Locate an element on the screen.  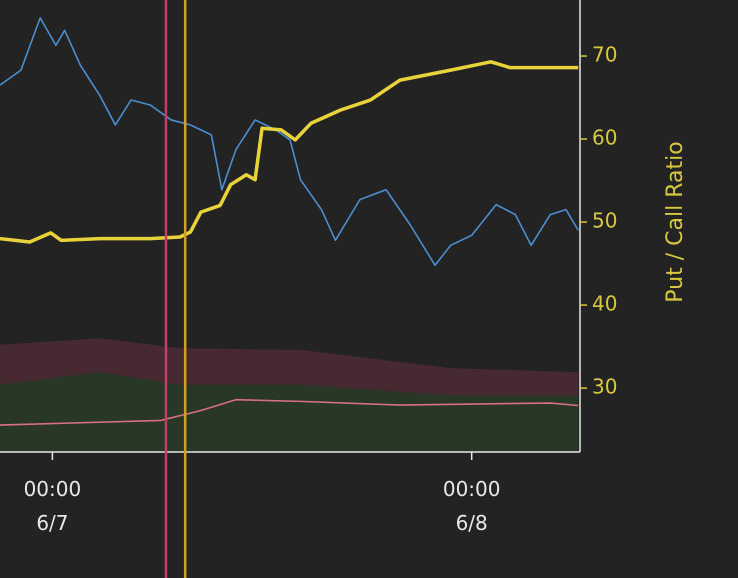
series-line is located at coordinates (289, 412).